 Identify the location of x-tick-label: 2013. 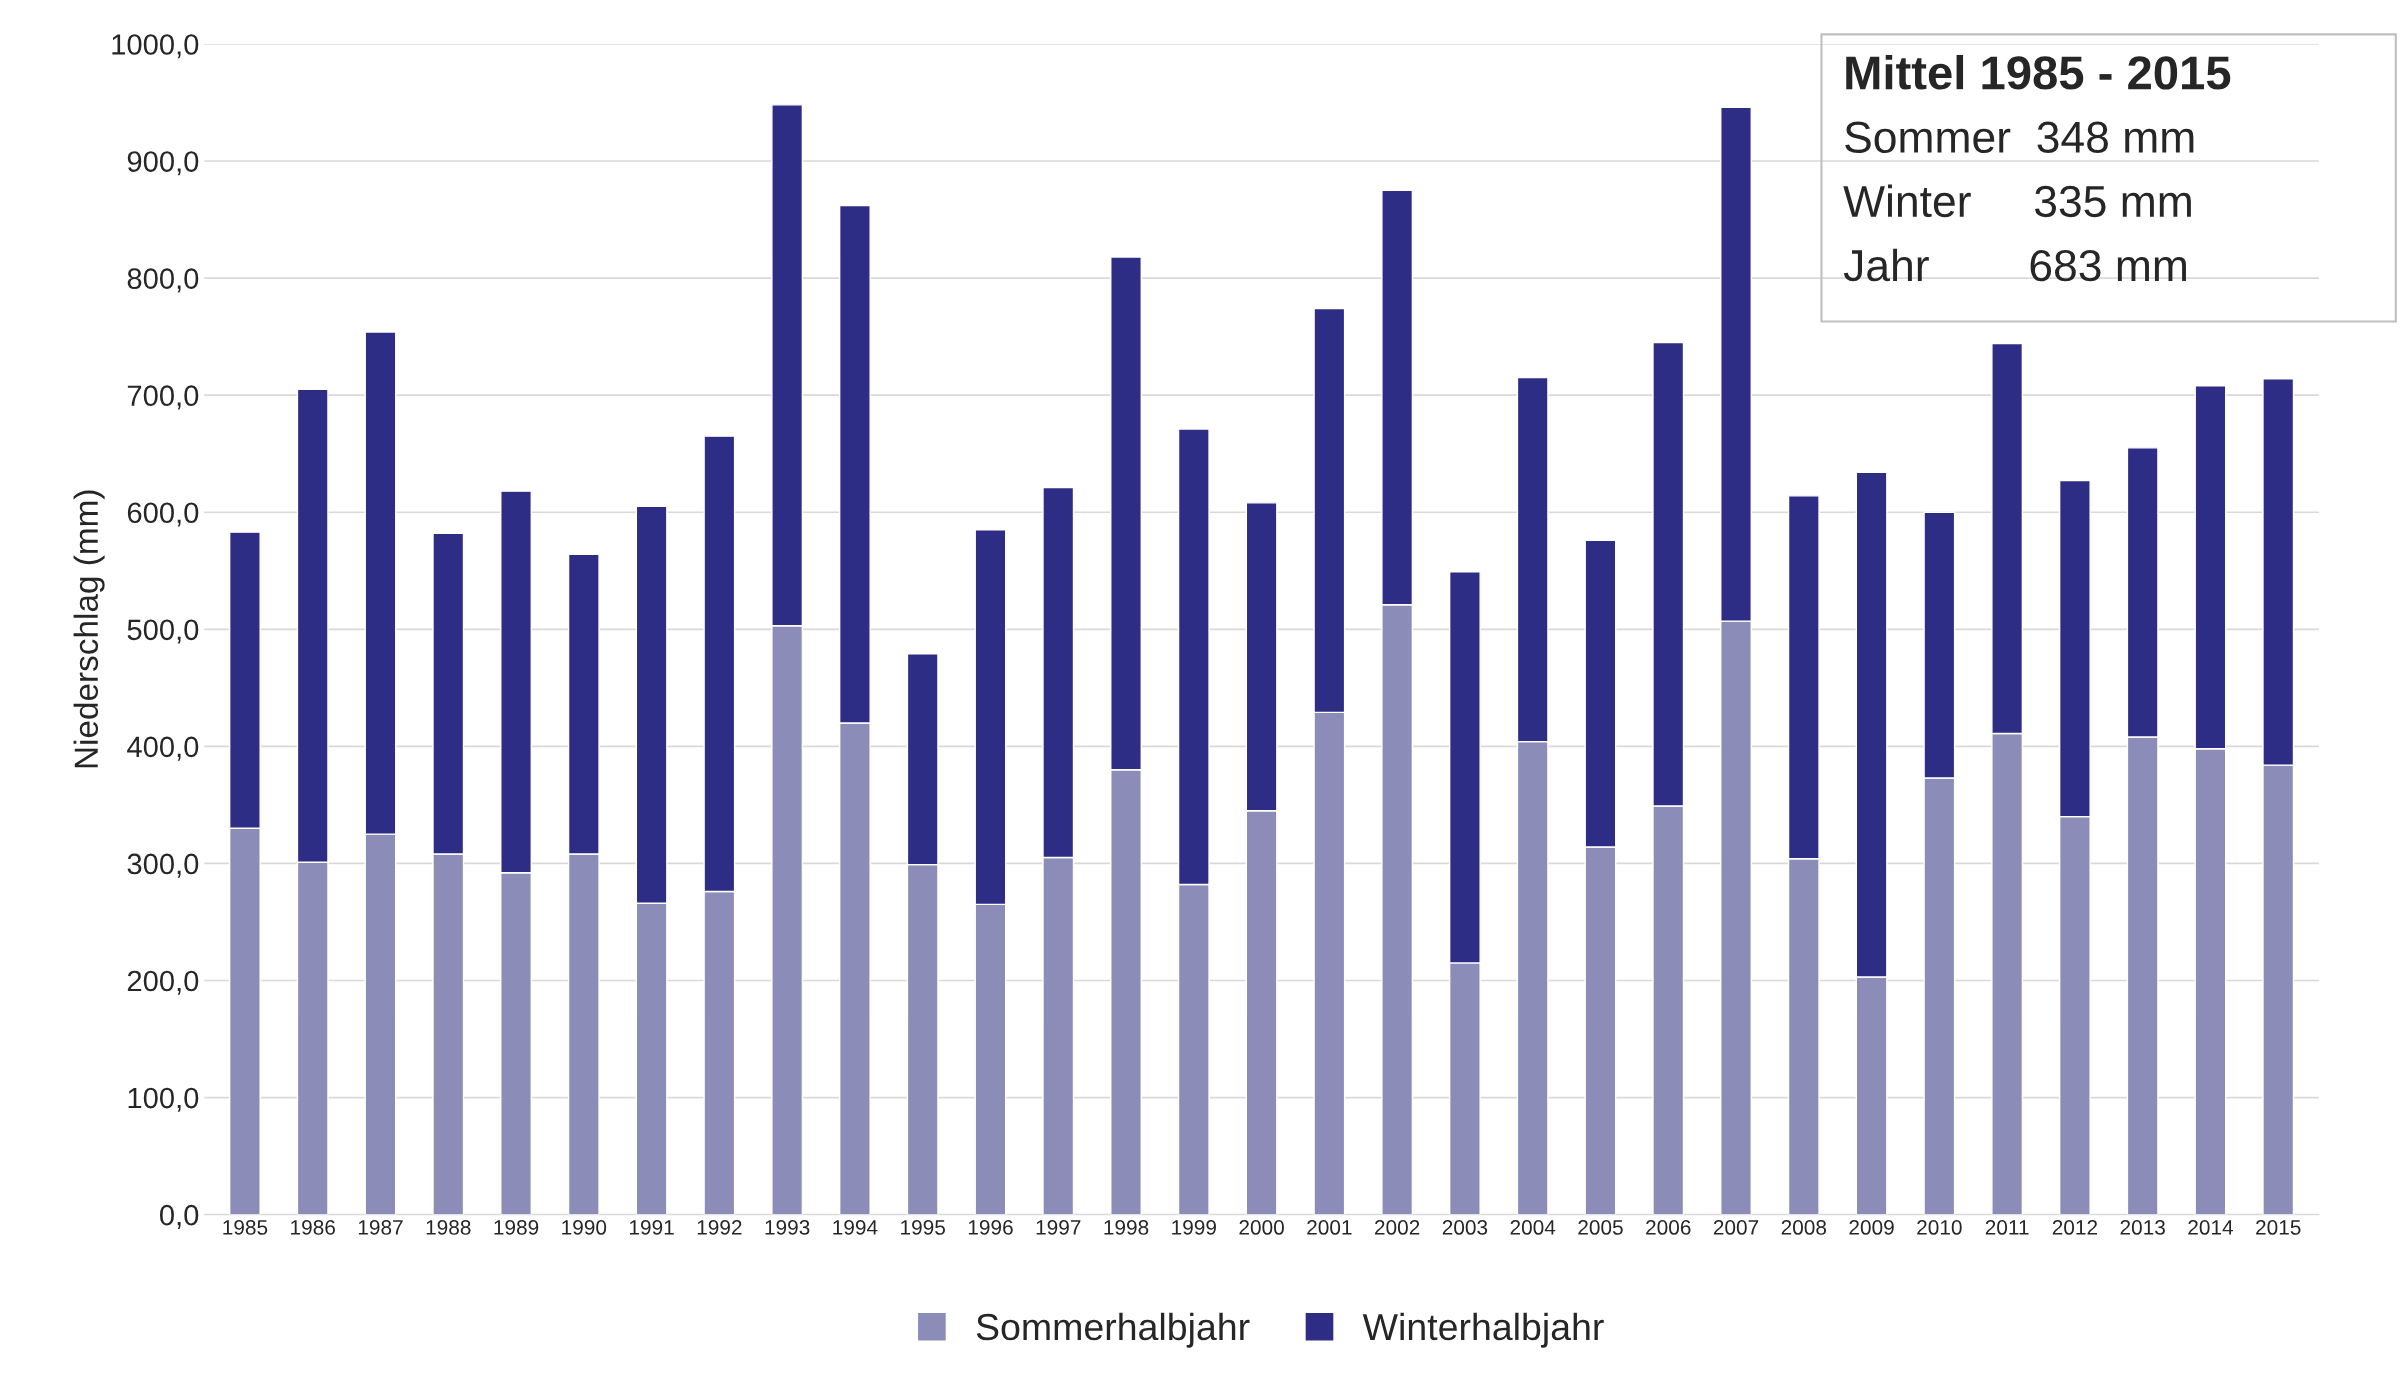
(2142, 1227).